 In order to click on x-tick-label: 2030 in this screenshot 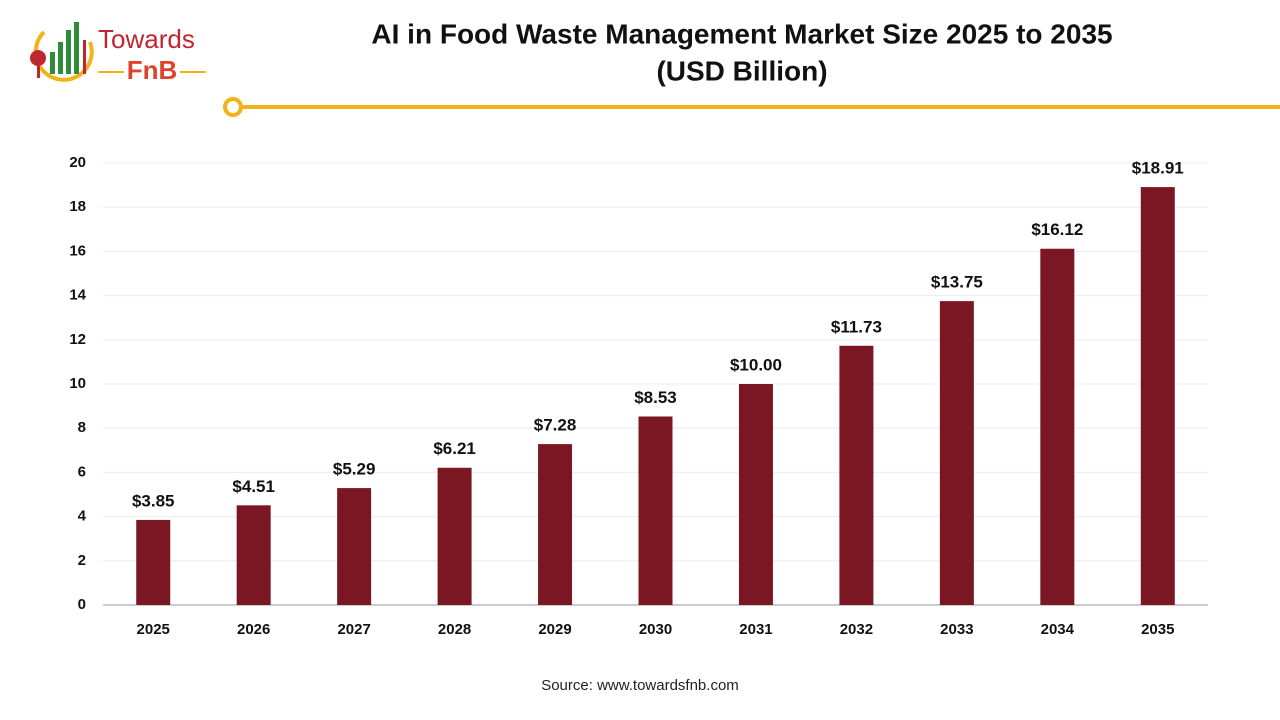, I will do `click(655, 629)`.